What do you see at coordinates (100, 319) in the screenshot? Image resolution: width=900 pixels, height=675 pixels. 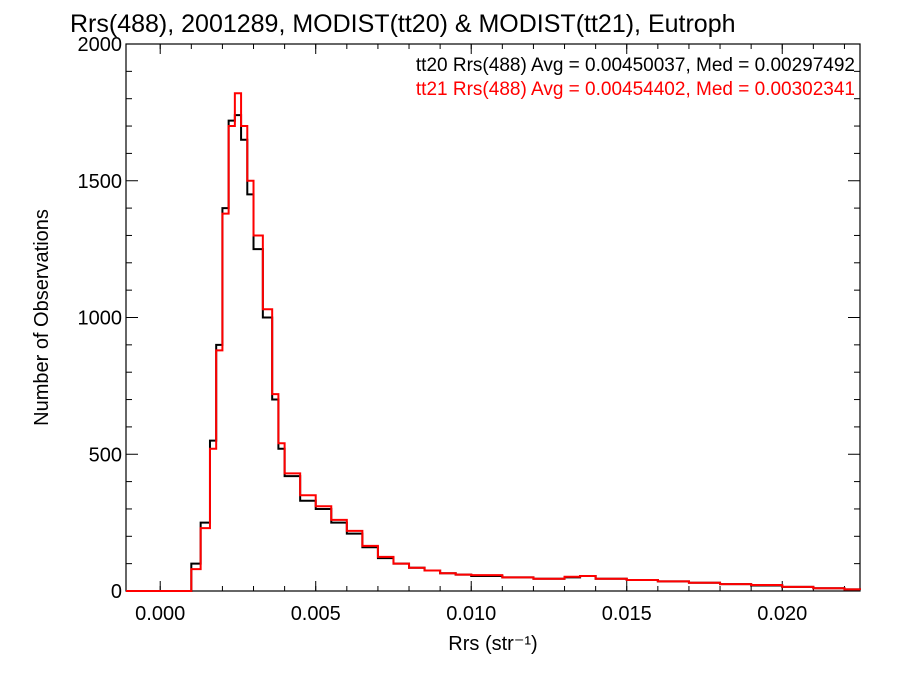 I see `y-tick-label: 1000` at bounding box center [100, 319].